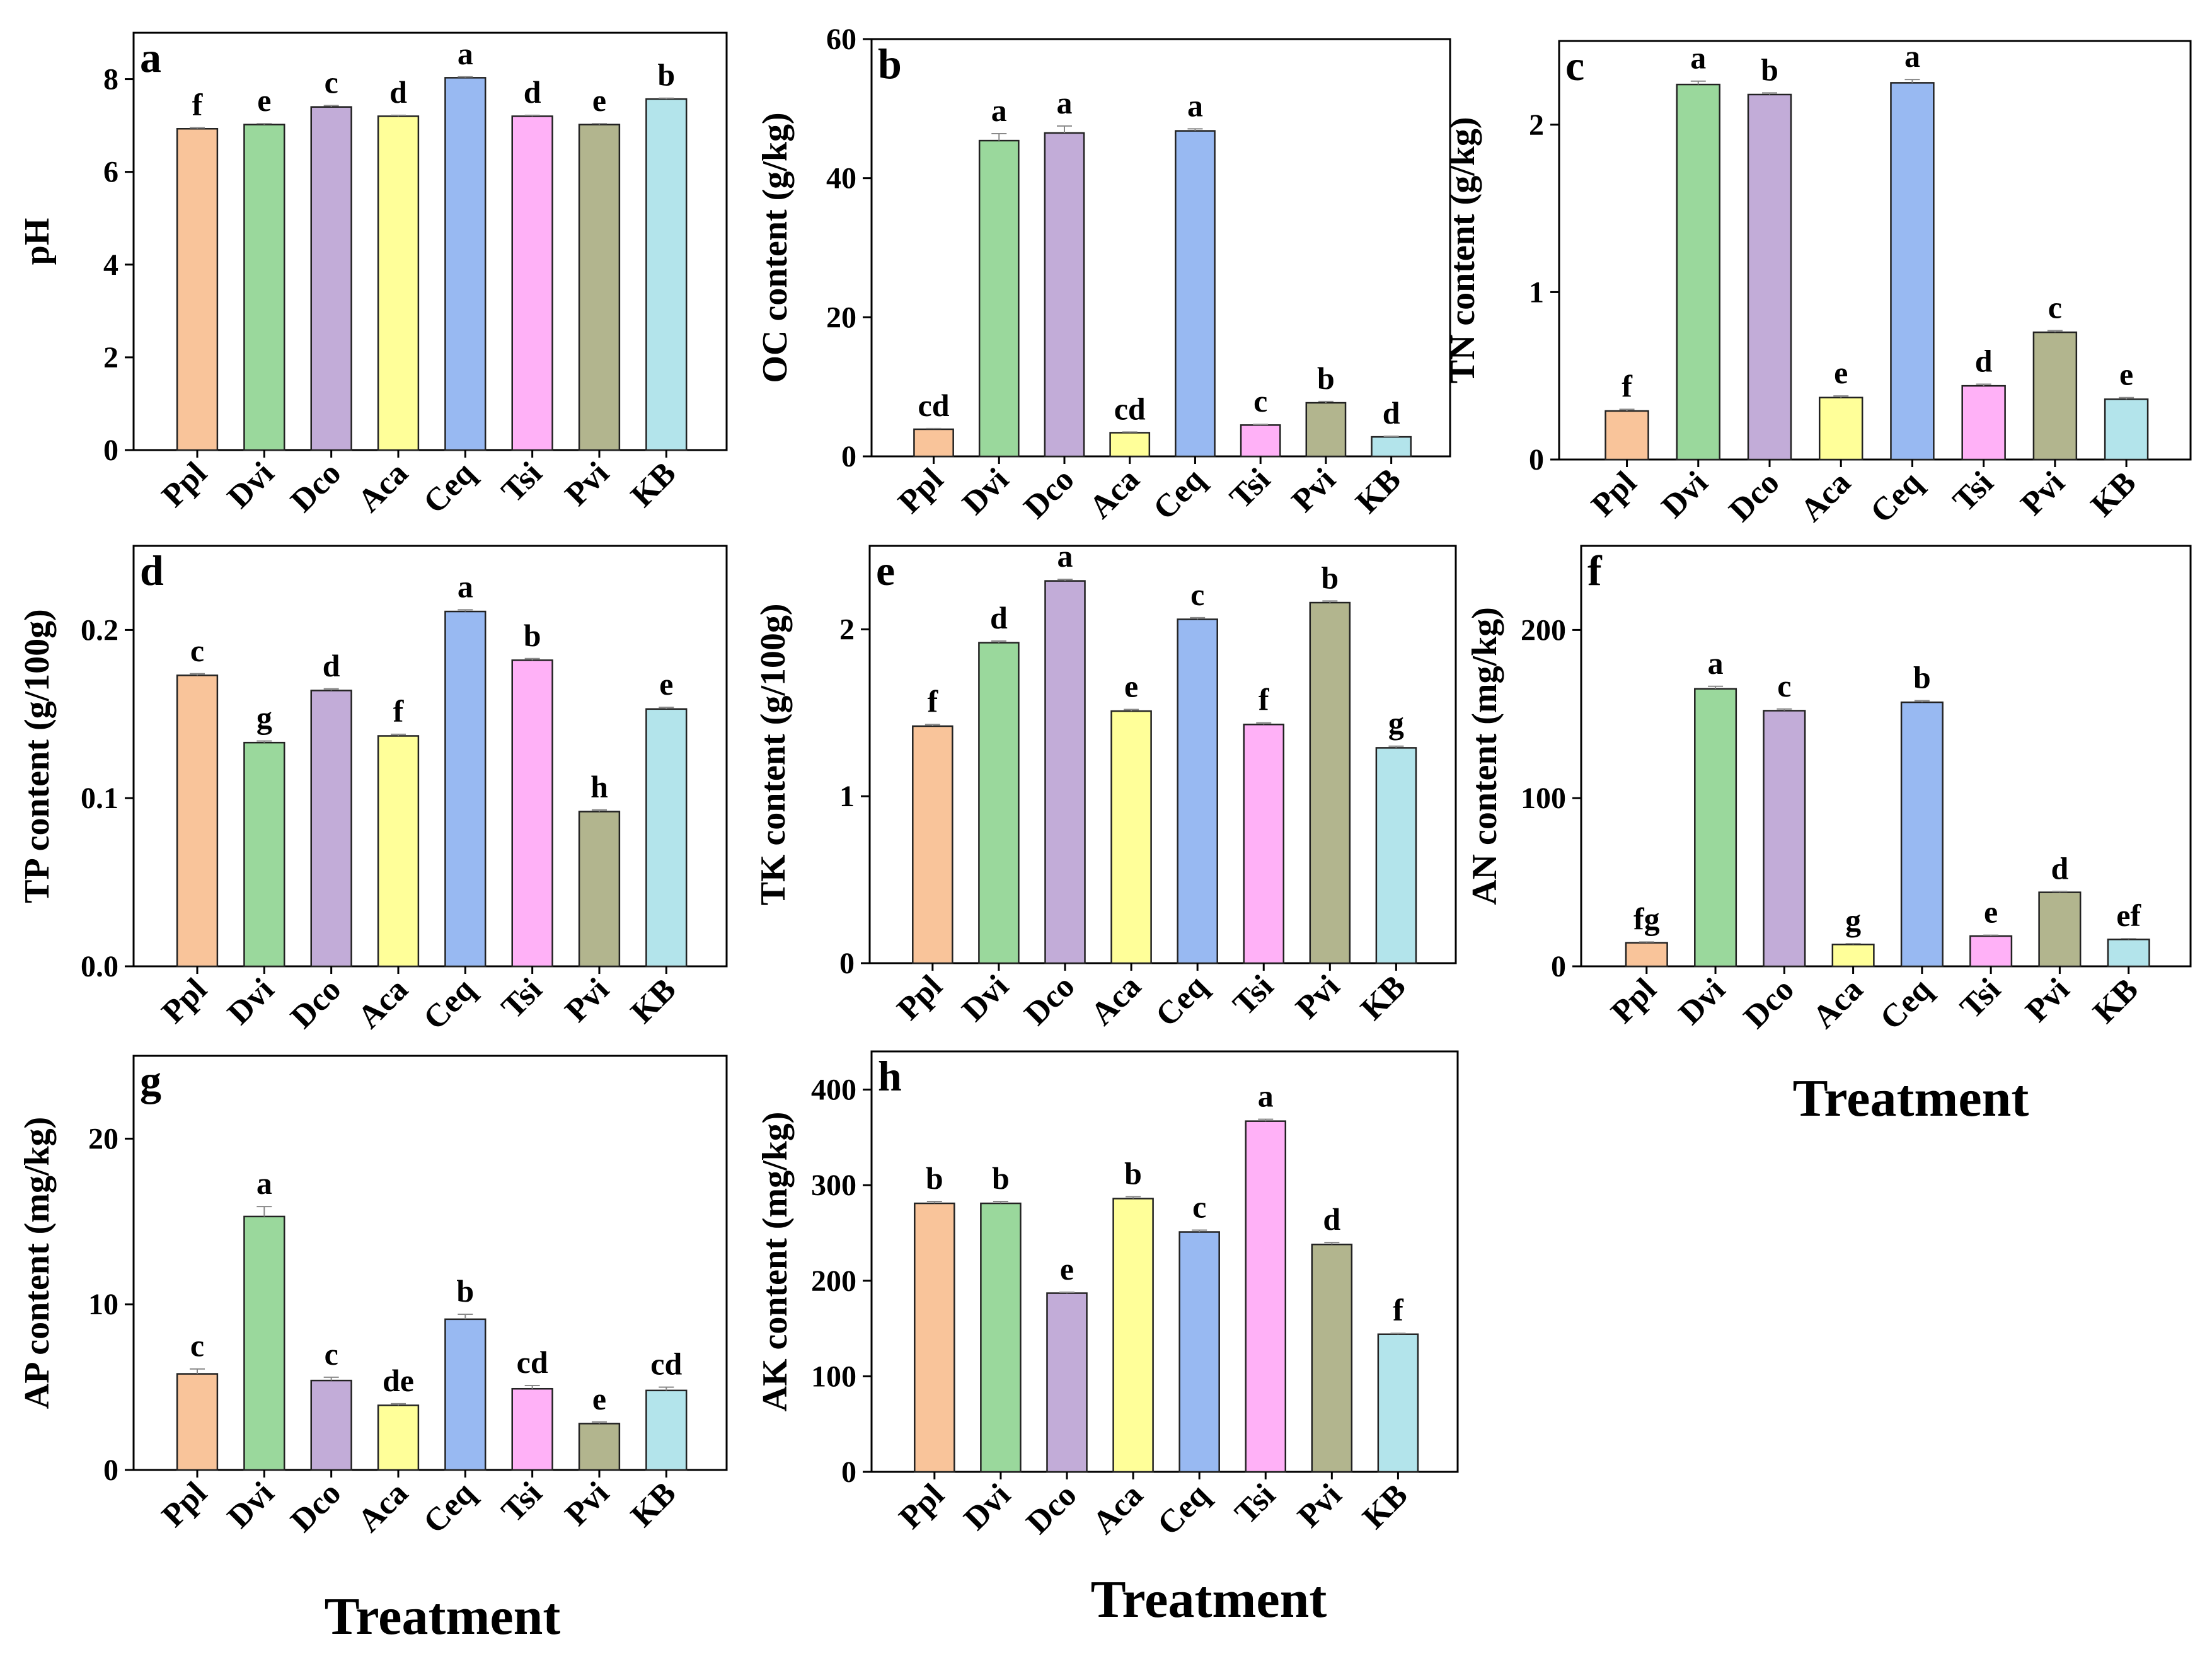  What do you see at coordinates (847, 629) in the screenshot?
I see `y-tick-label: 2` at bounding box center [847, 629].